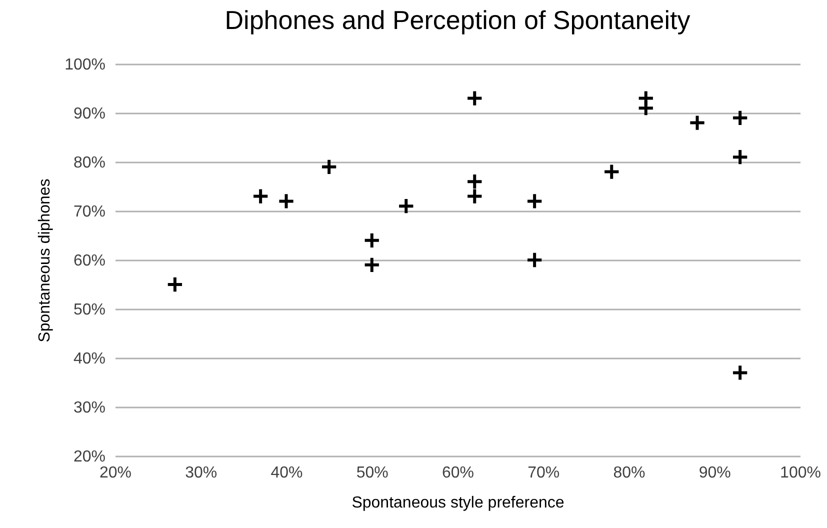  What do you see at coordinates (457, 20) in the screenshot?
I see `chart-title: Diphones and Perception of Spontaneity` at bounding box center [457, 20].